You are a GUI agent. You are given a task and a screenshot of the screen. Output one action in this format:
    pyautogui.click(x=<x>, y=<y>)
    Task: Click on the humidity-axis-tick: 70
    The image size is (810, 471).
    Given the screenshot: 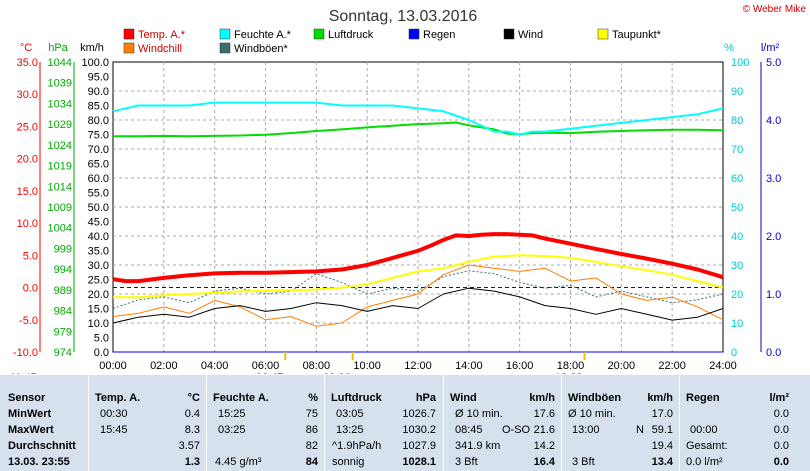 What is the action you would take?
    pyautogui.click(x=737, y=150)
    